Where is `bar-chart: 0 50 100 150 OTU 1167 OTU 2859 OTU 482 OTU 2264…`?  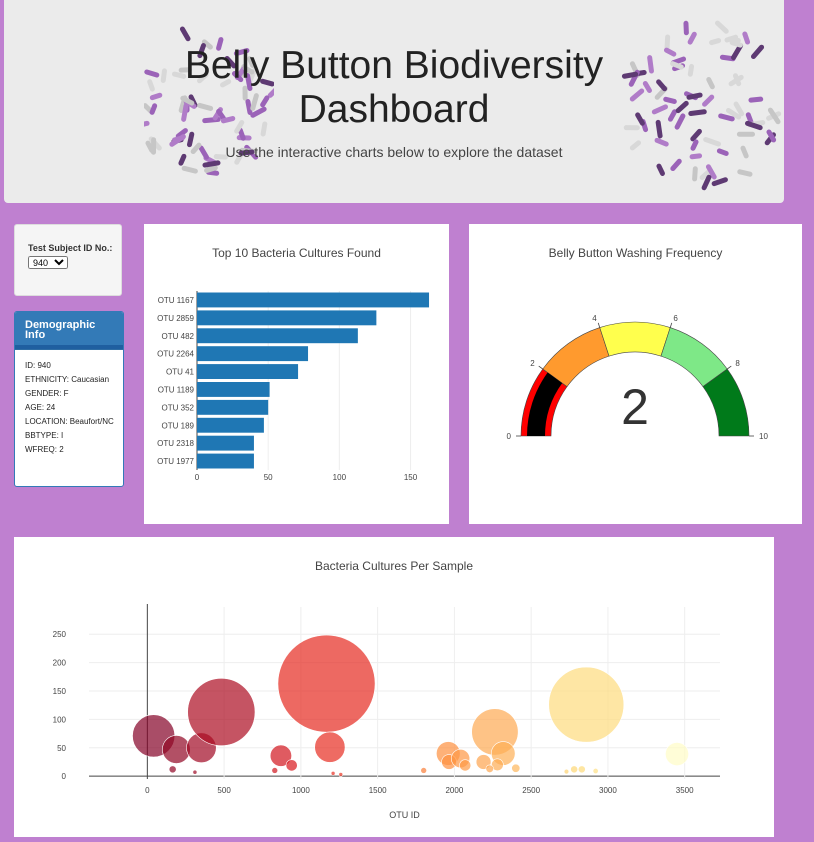 bar-chart: 0 50 100 150 OTU 1167 OTU 2859 OTU 482 OTU 2264… is located at coordinates (296, 374).